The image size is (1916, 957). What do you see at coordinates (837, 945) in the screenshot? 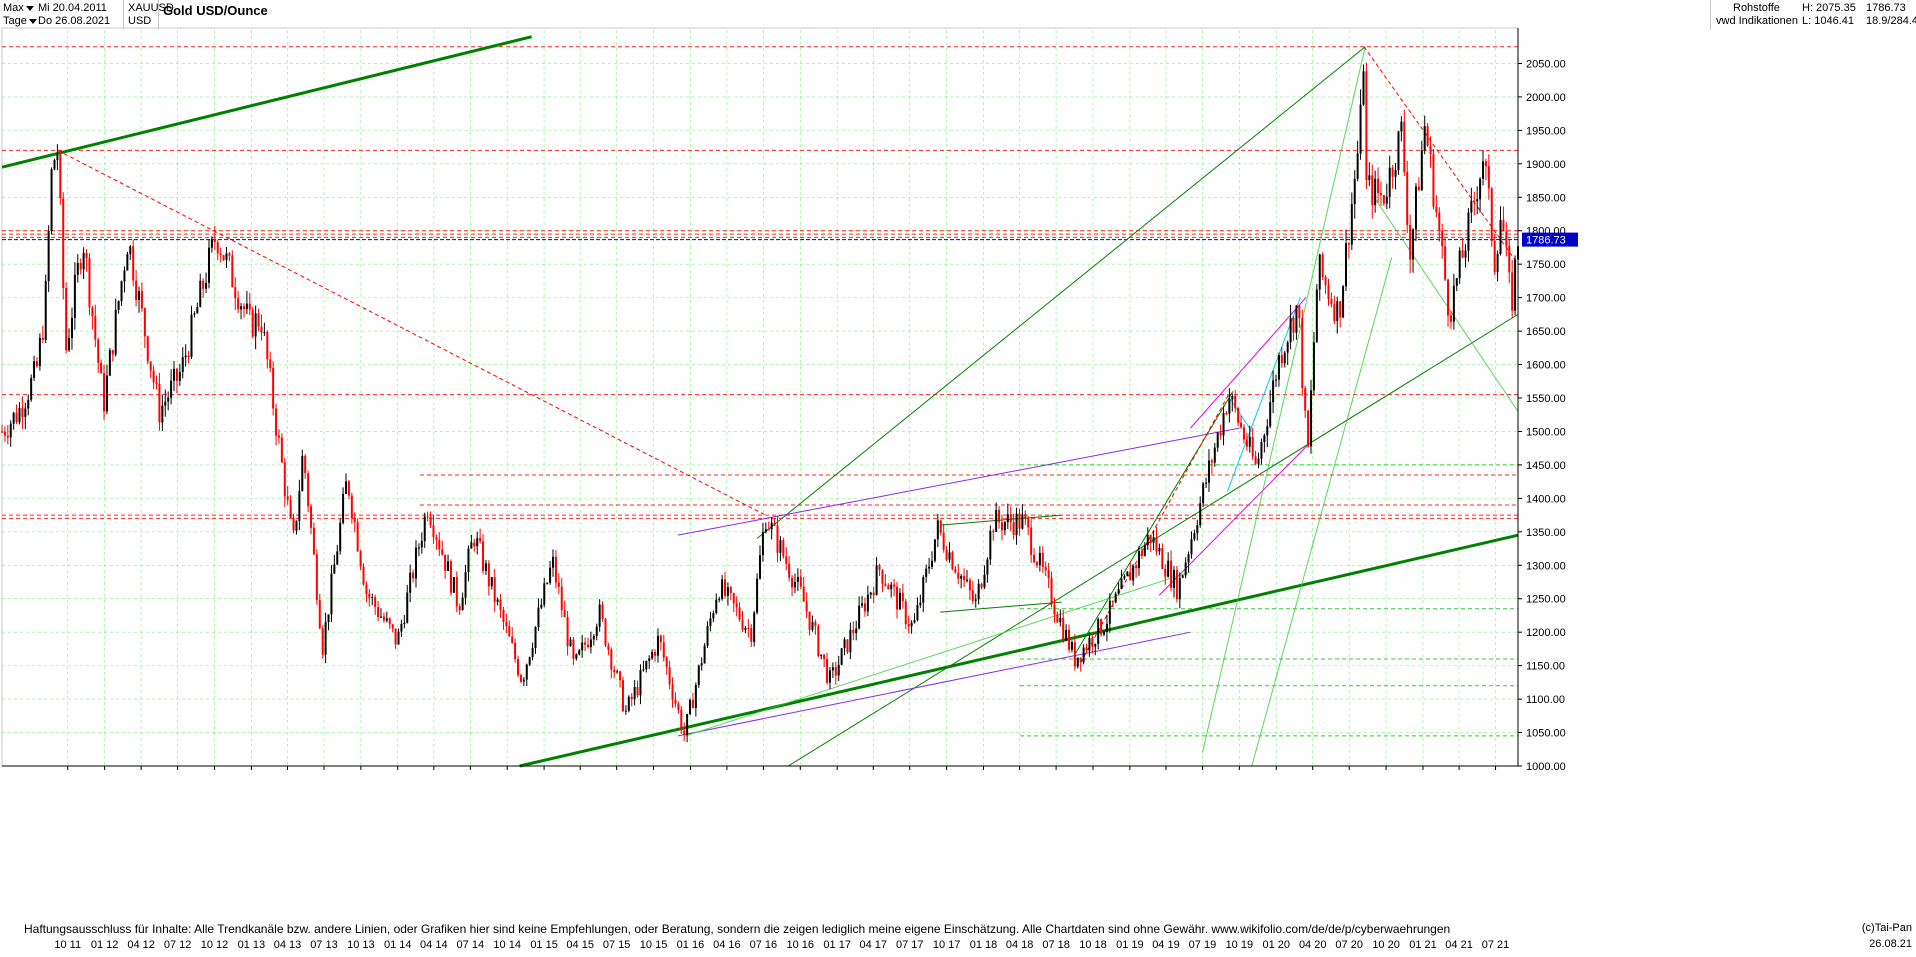
I see `x-tick-label: 01 17` at bounding box center [837, 945].